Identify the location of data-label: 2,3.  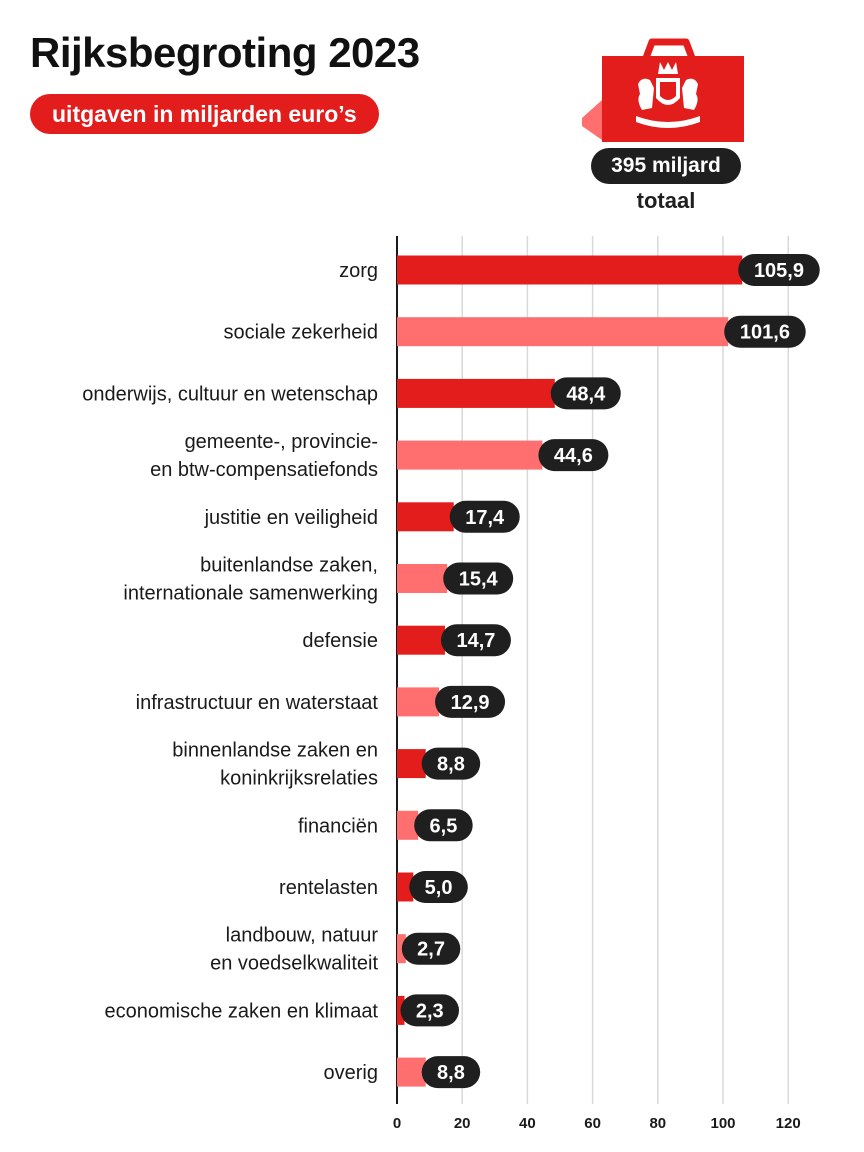
(430, 1011).